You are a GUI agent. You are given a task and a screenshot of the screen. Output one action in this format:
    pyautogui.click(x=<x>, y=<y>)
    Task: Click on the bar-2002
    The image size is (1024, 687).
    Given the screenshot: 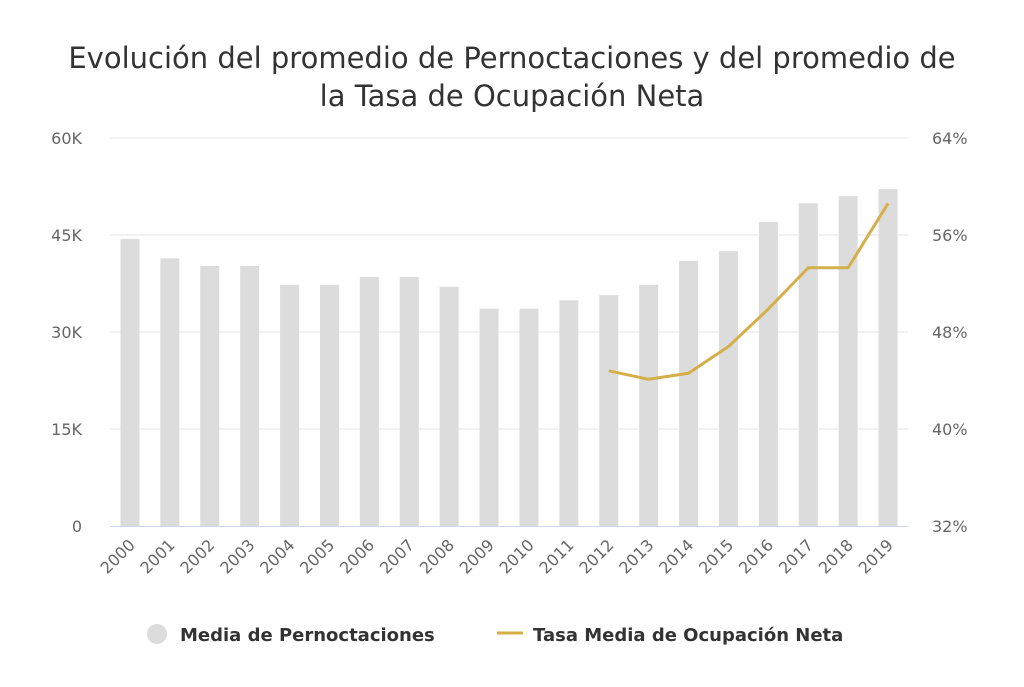 What is the action you would take?
    pyautogui.click(x=209, y=396)
    